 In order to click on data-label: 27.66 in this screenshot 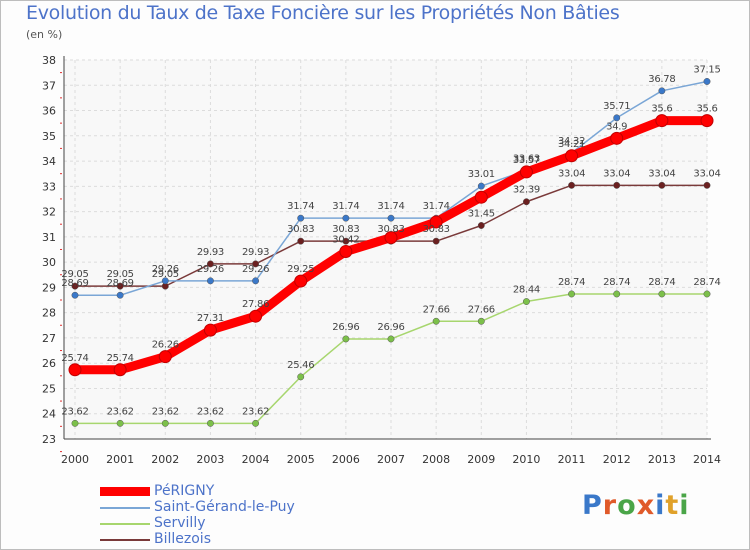, I will do `click(436, 309)`.